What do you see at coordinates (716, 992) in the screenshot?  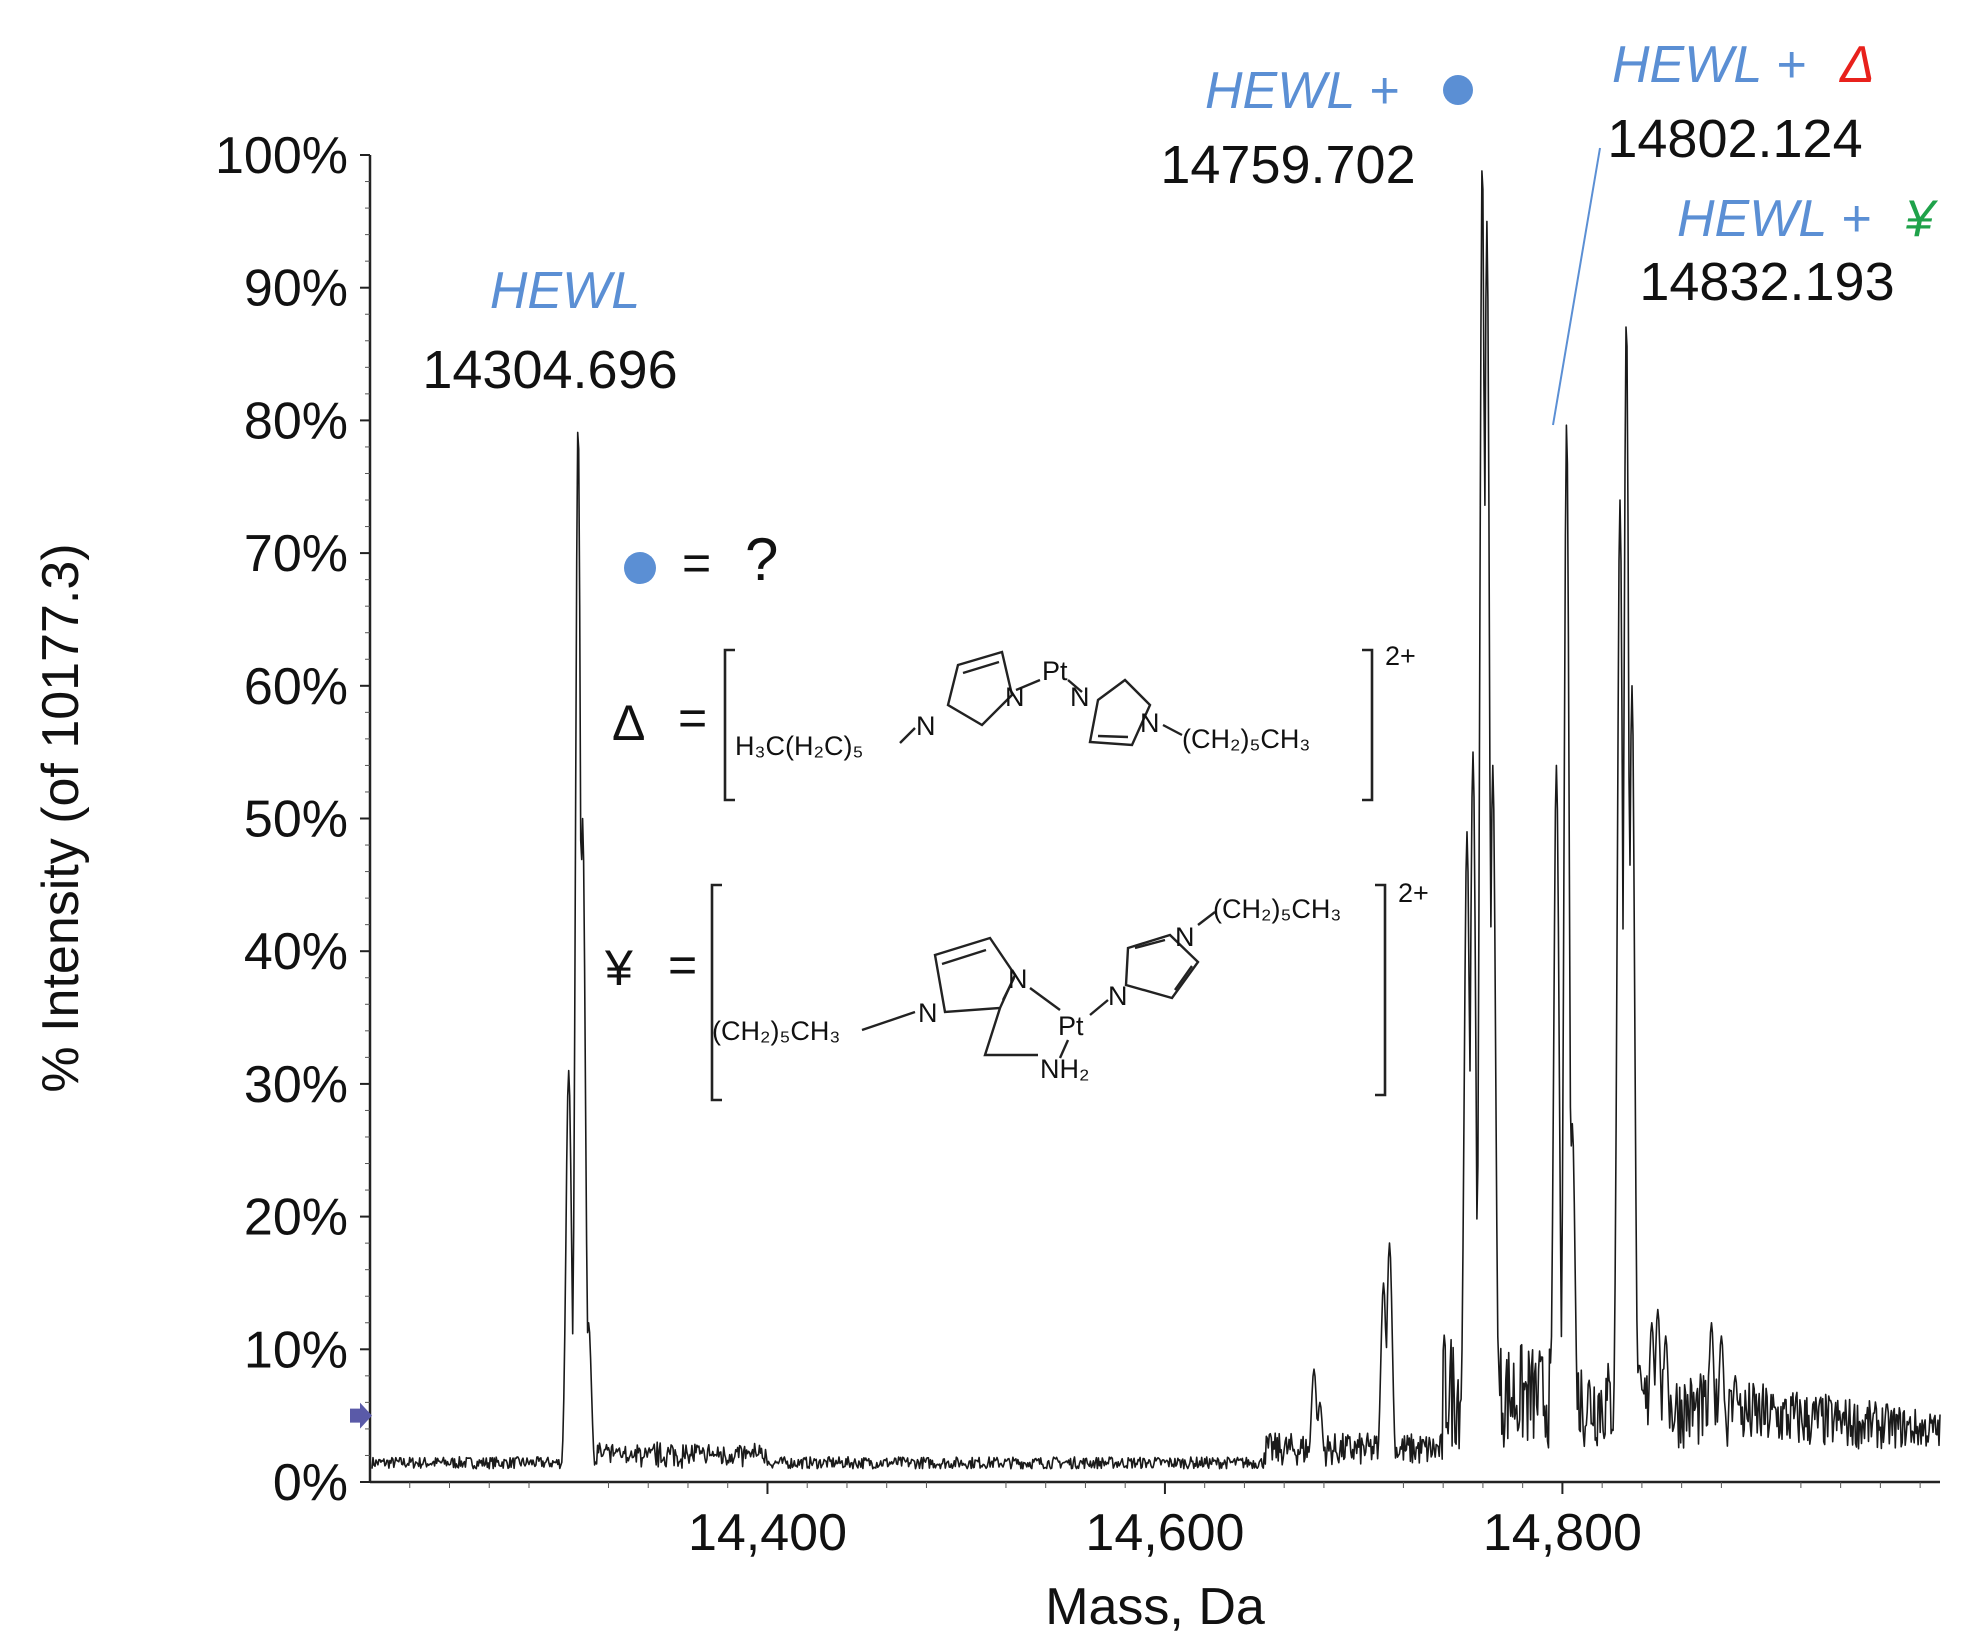 I see `yen-bracket-left` at bounding box center [716, 992].